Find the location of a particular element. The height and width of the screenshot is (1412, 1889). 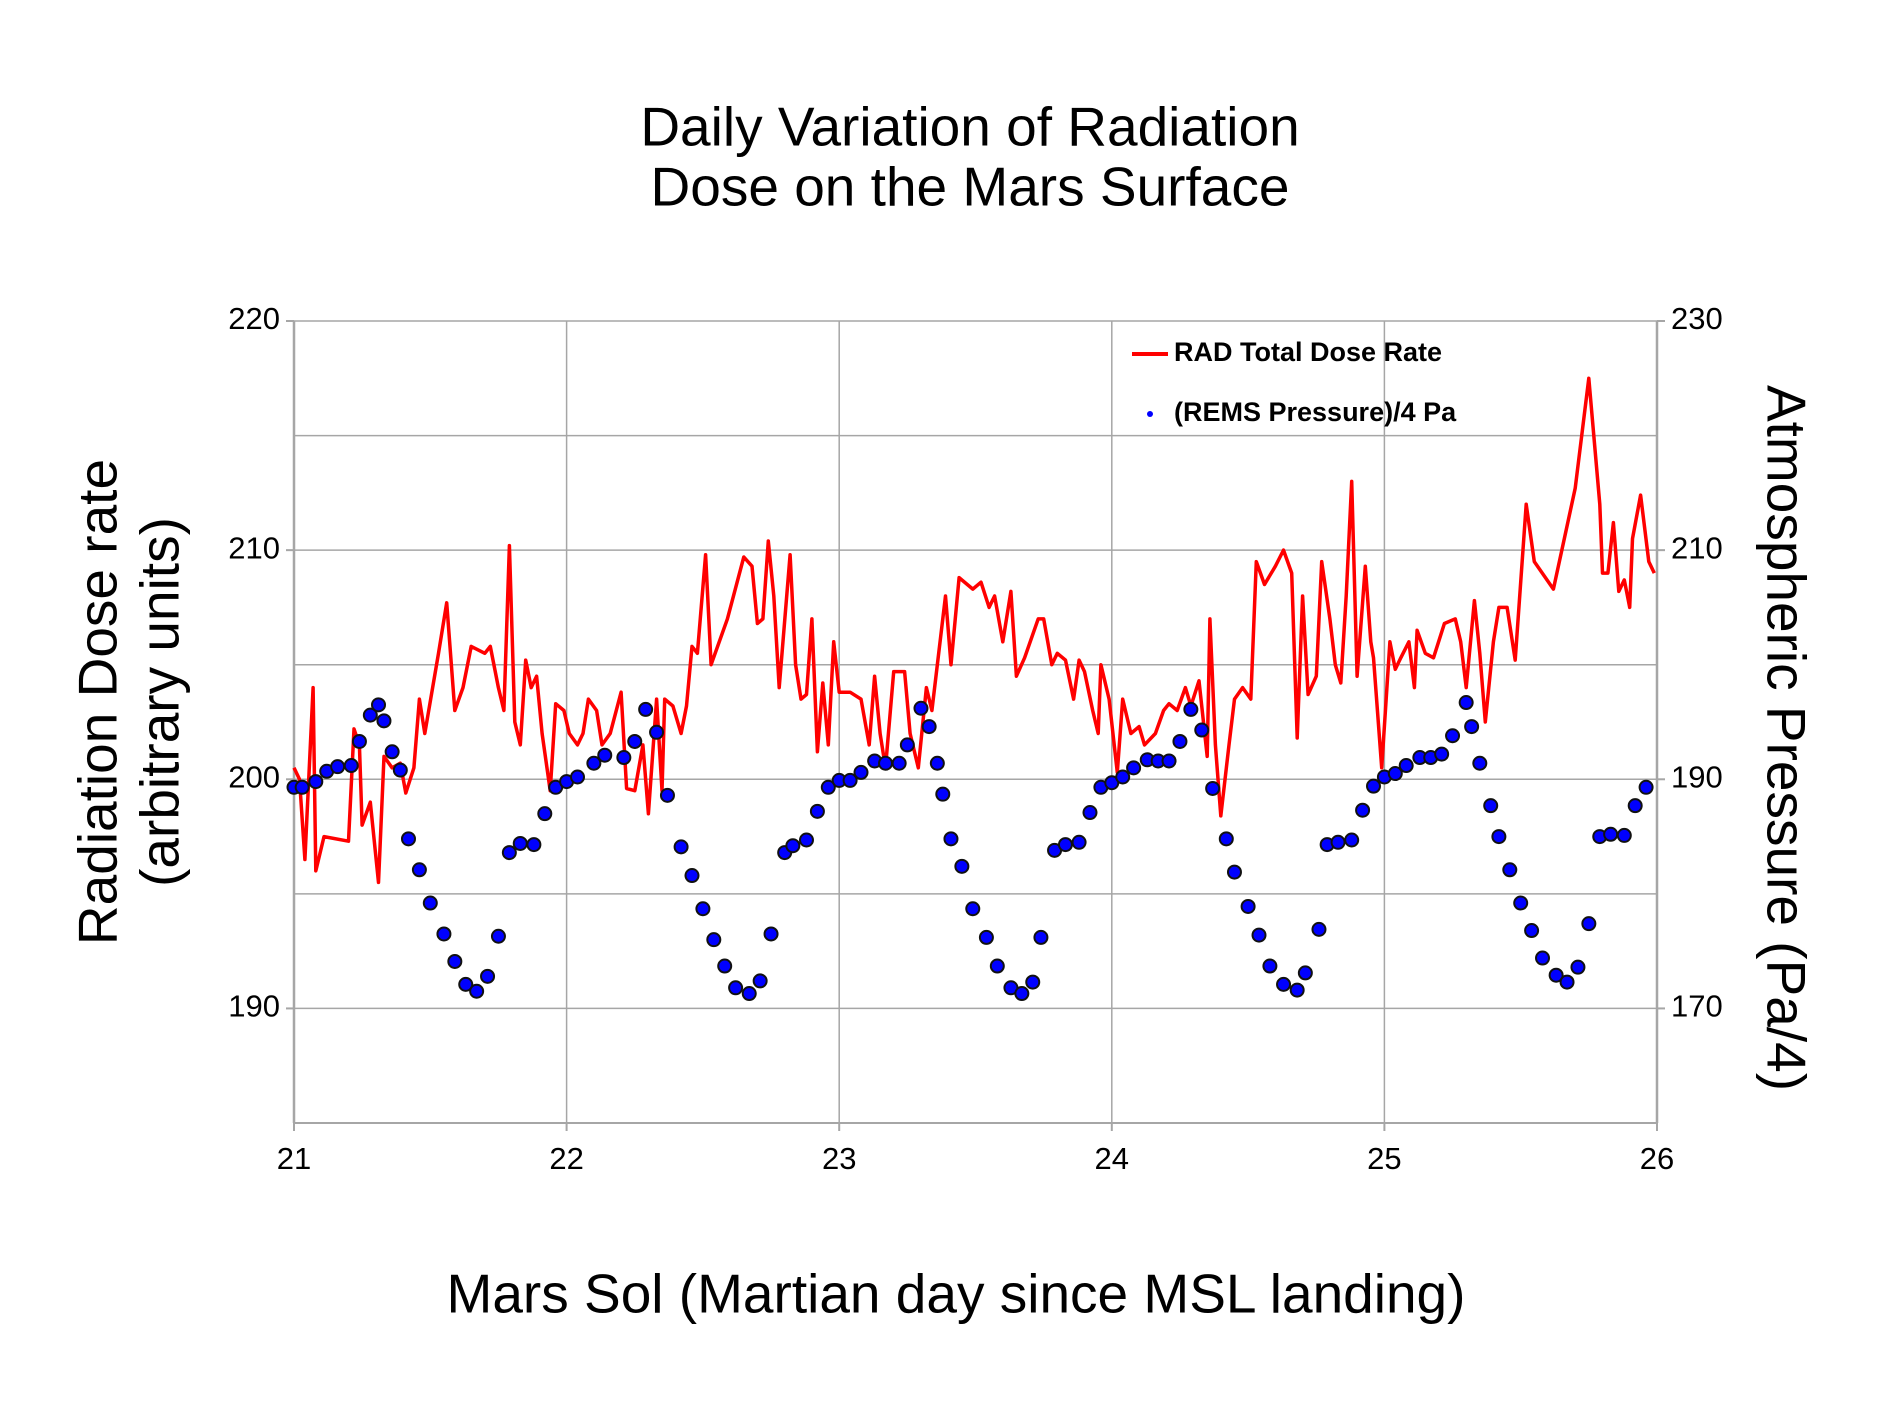

y-tick-label: 210 is located at coordinates (254, 547).